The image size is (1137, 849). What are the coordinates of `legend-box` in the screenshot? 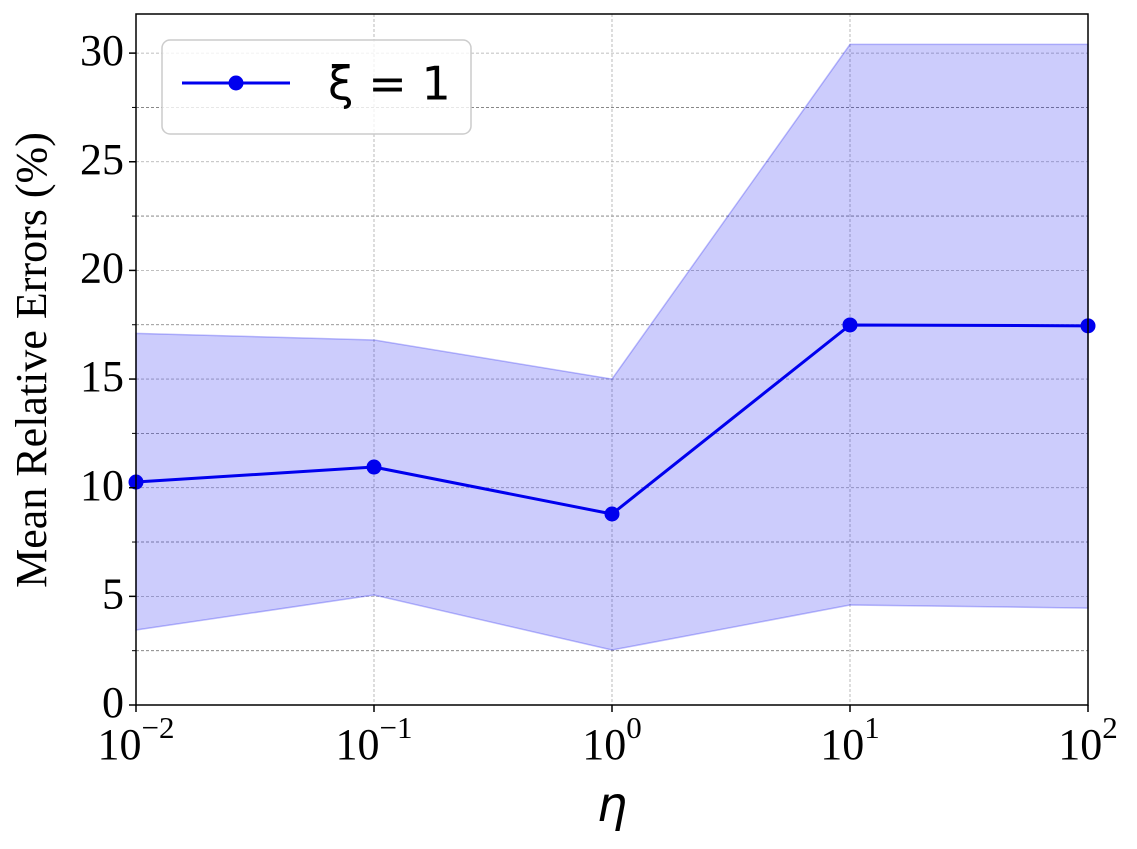 It's located at (316, 87).